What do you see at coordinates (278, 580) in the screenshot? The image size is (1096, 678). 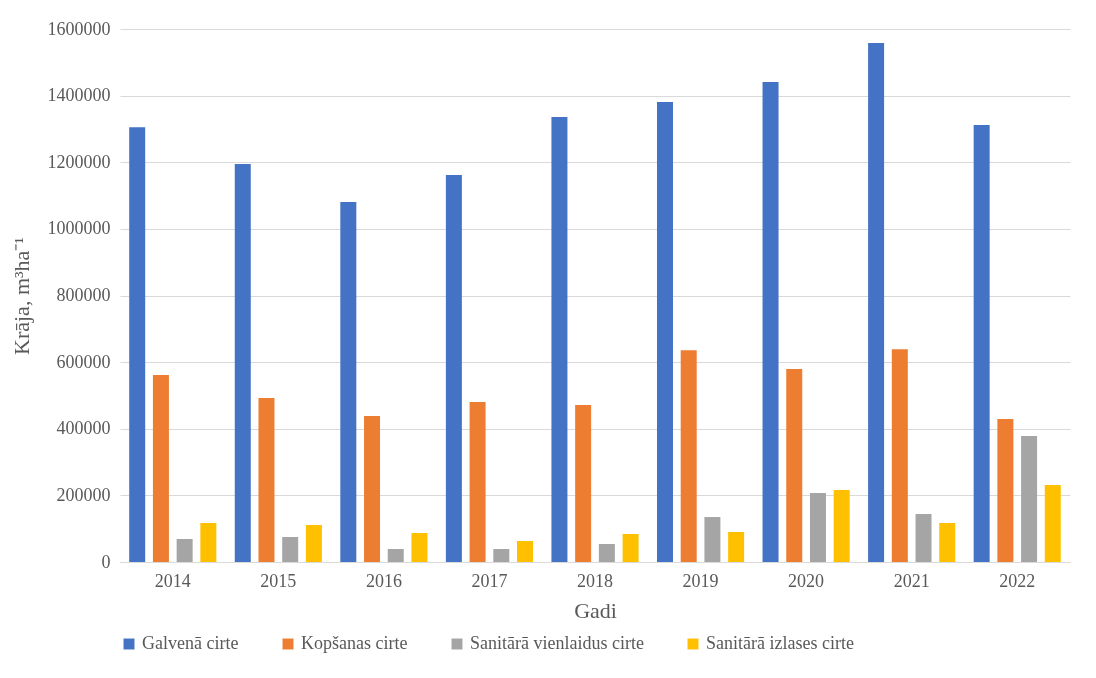 I see `x-tick-label: 2015` at bounding box center [278, 580].